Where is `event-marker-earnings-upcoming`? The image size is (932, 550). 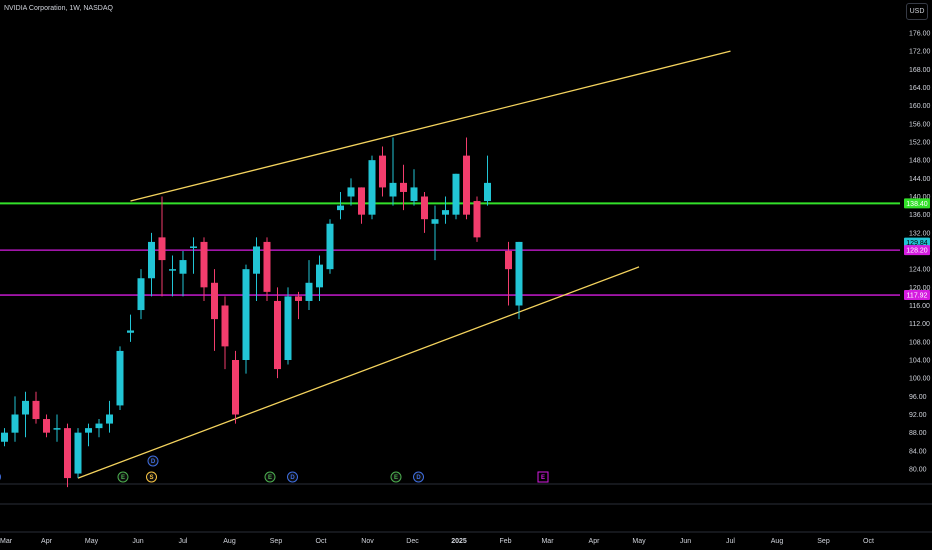
event-marker-earnings-upcoming is located at coordinates (543, 477).